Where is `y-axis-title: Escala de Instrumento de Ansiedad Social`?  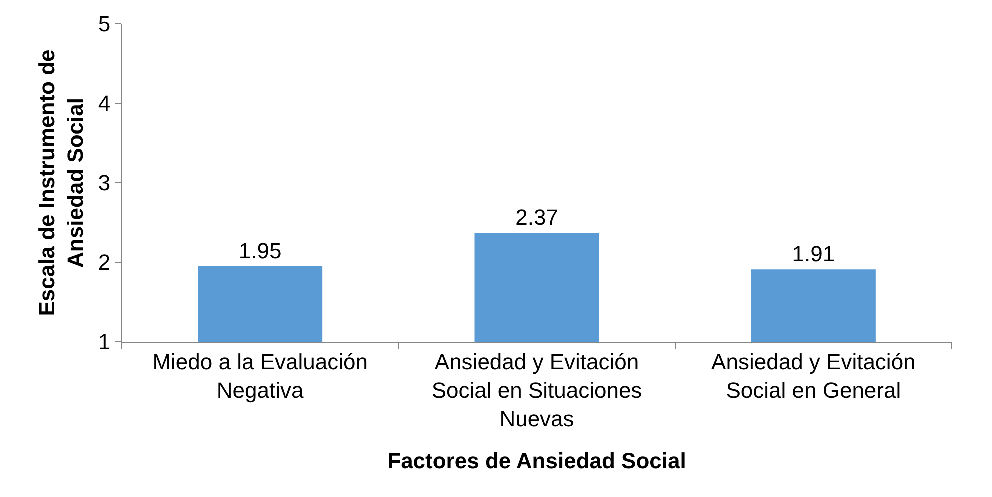
y-axis-title: Escala de Instrumento de Ansiedad Social is located at coordinates (61, 183).